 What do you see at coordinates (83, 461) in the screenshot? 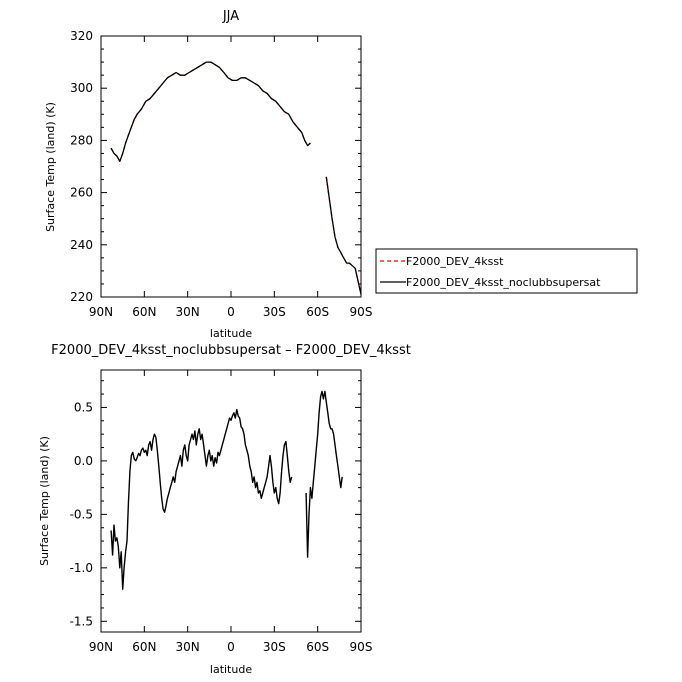
I see `bottom-chart-y-tick-label: 0.0` at bounding box center [83, 461].